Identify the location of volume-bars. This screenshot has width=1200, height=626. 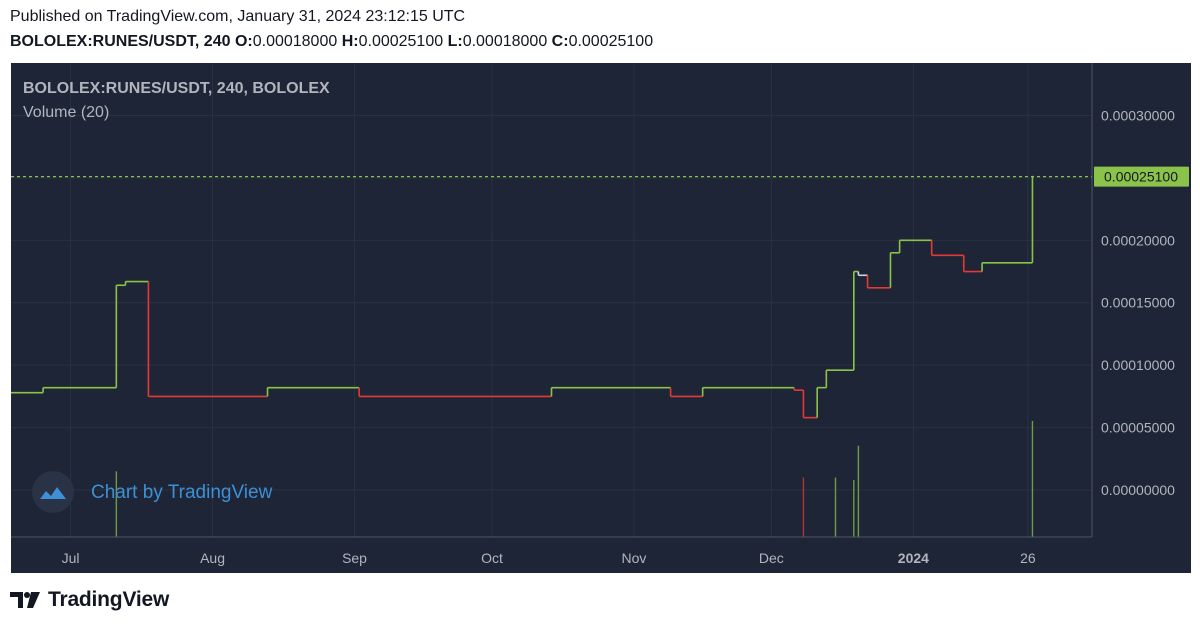
(574, 478).